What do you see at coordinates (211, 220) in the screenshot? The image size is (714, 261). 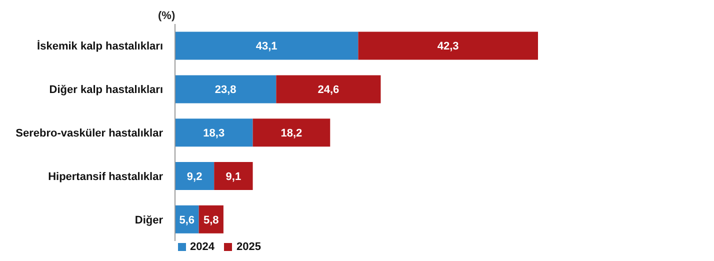 I see `data-label: 5,8` at bounding box center [211, 220].